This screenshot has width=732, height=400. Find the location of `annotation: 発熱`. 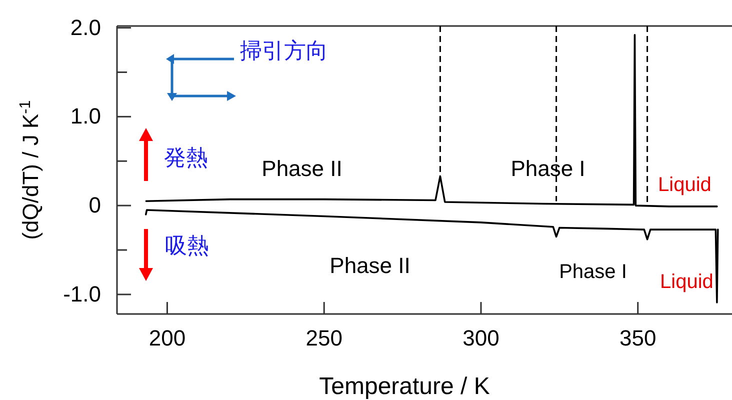

annotation: 発熱 is located at coordinates (186, 157).